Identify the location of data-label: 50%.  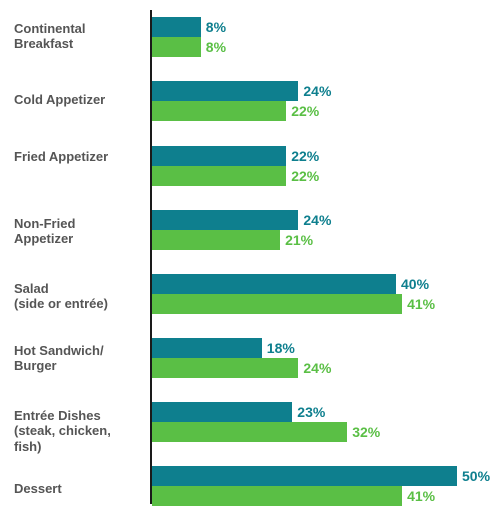
(476, 476).